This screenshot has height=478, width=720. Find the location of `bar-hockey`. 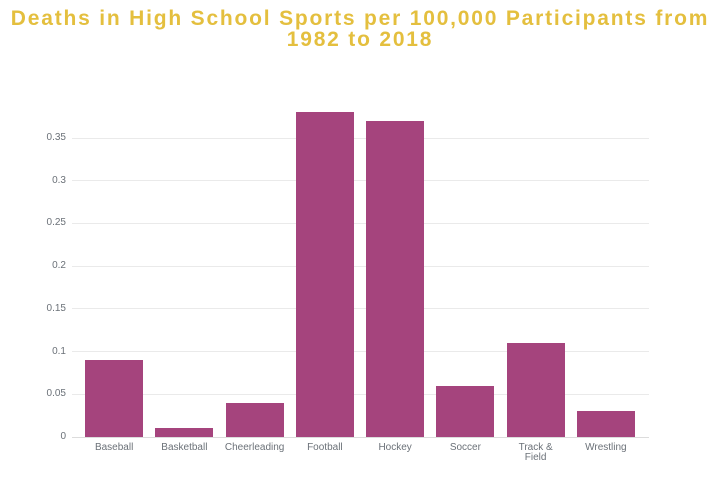

bar-hockey is located at coordinates (395, 278).